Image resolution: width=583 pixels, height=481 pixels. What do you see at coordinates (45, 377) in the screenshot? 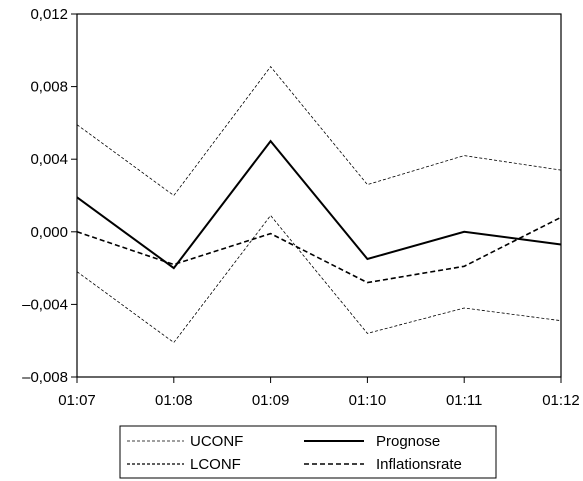
I see `y-tick-label-5: –0,008` at bounding box center [45, 377].